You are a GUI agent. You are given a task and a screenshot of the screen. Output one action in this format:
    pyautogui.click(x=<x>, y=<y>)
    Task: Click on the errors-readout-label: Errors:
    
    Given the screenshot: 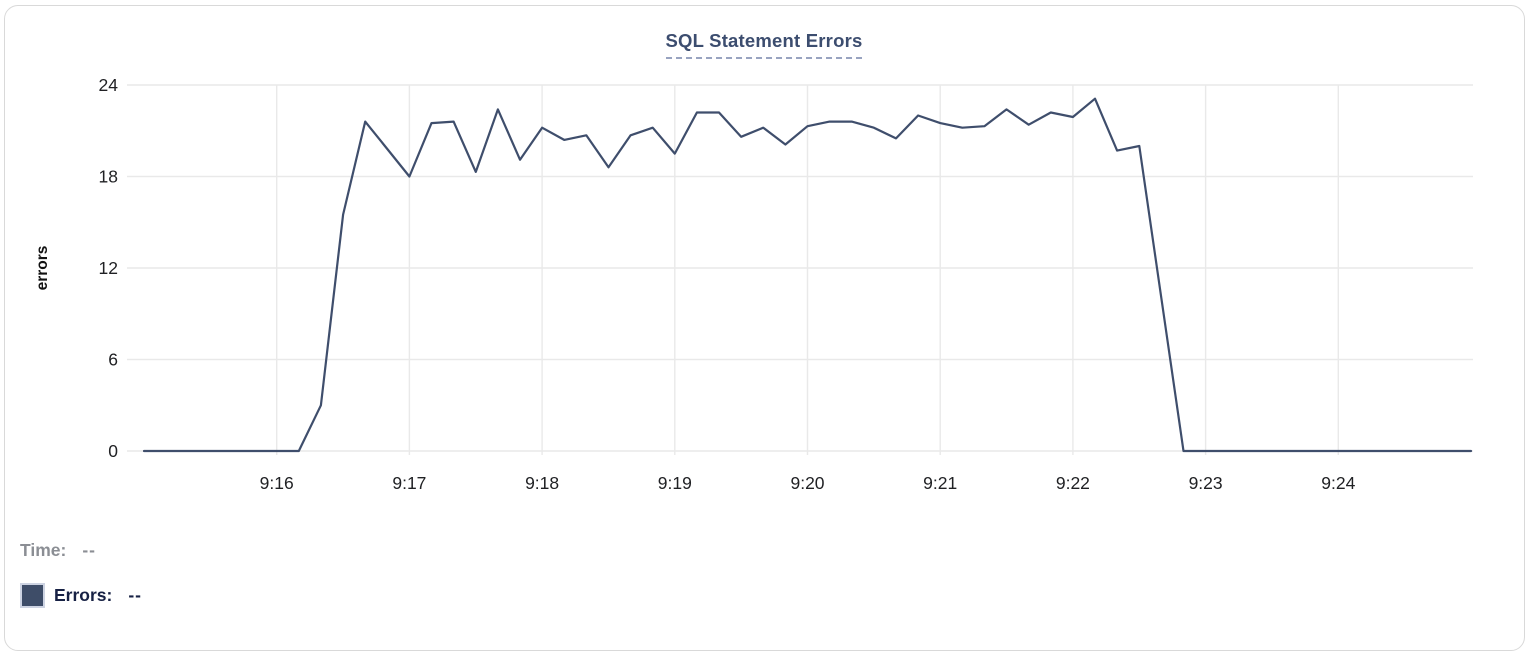 What is the action you would take?
    pyautogui.click(x=83, y=595)
    